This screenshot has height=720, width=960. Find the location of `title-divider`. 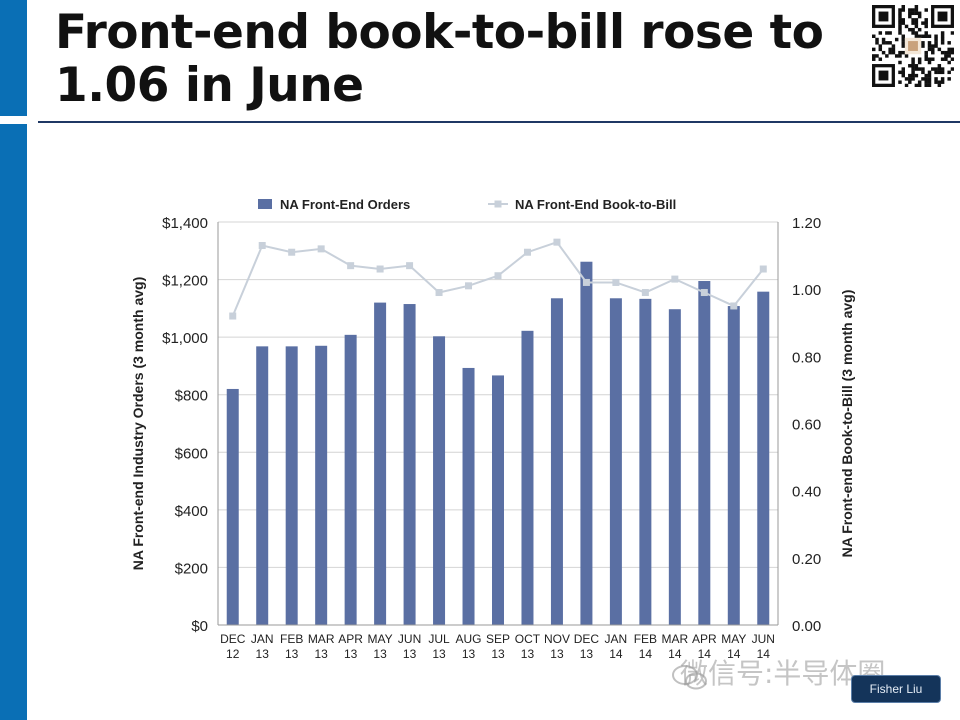

title-divider is located at coordinates (499, 122).